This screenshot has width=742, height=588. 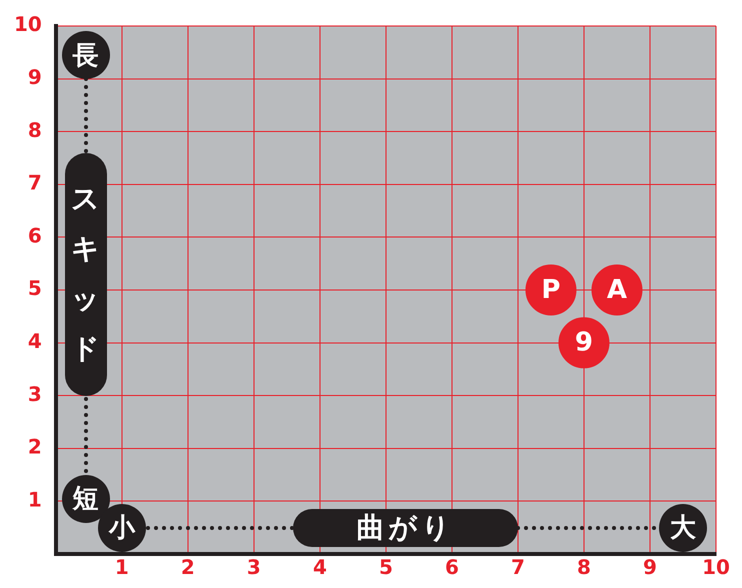 I want to click on x-tick-label: 2, so click(x=187, y=567).